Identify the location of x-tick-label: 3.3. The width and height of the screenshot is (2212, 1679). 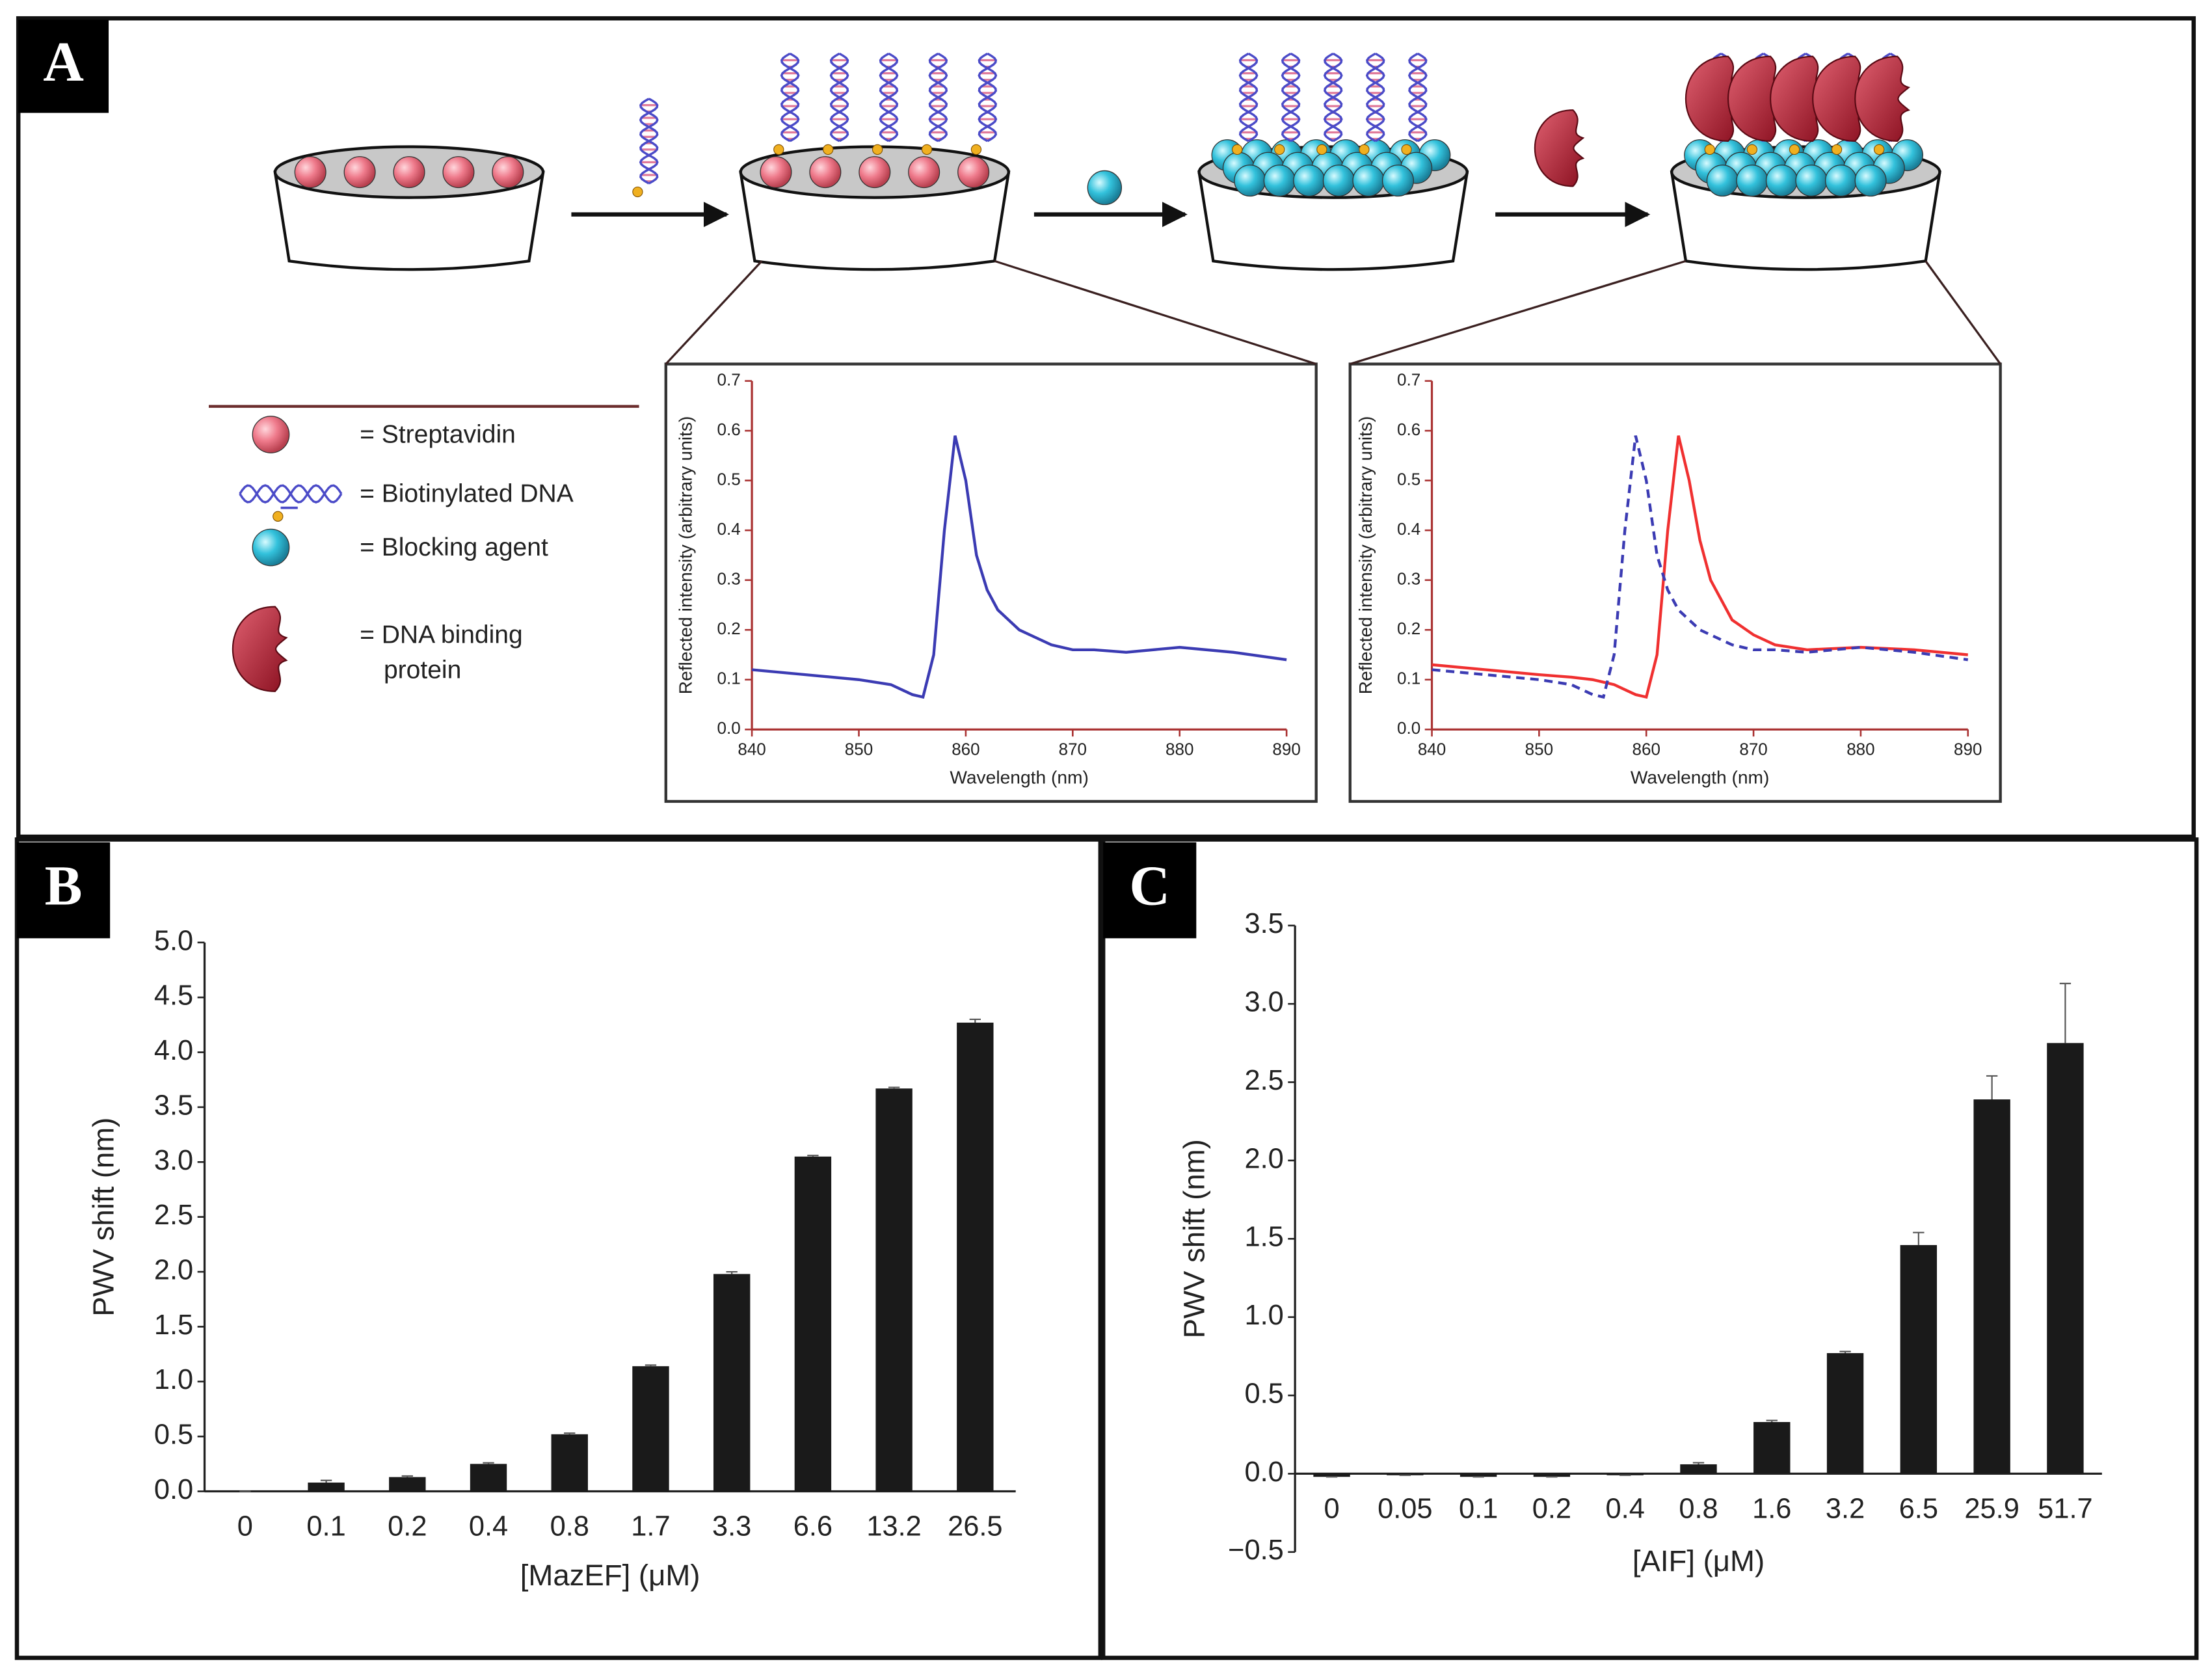
(731, 1526).